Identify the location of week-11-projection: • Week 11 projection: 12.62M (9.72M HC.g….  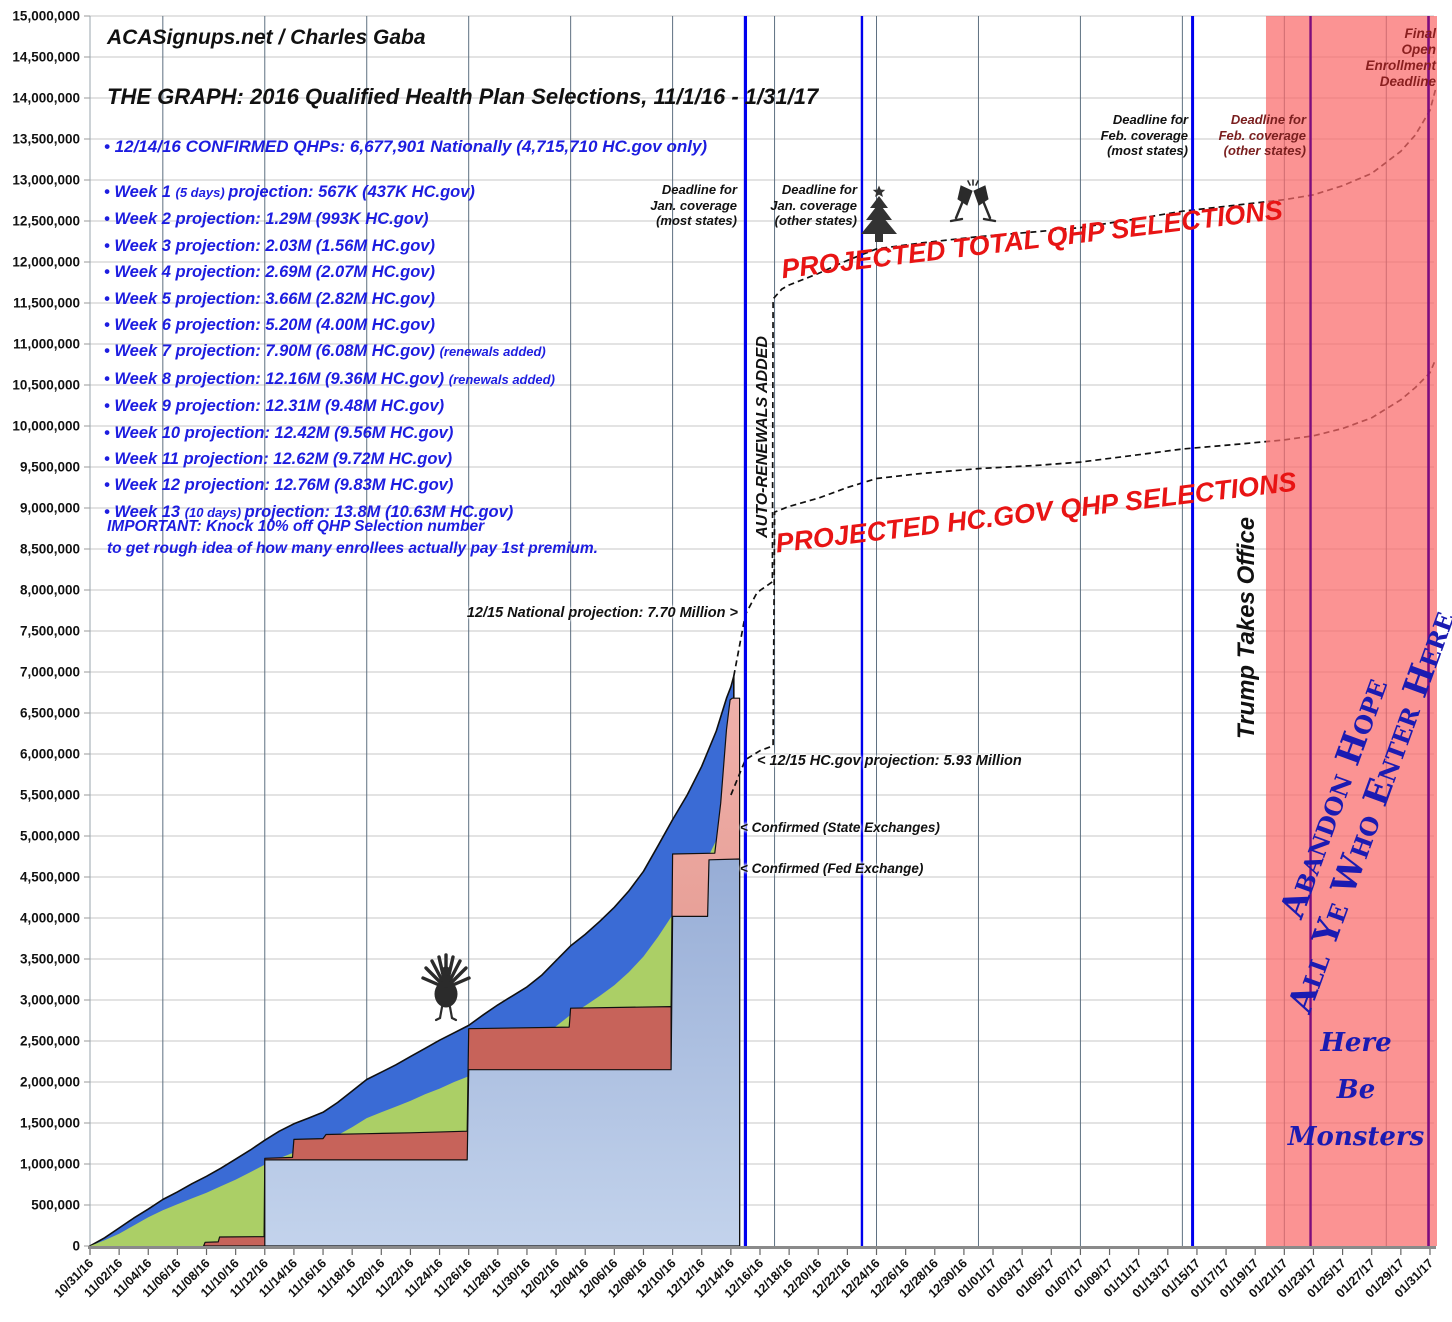
(278, 459).